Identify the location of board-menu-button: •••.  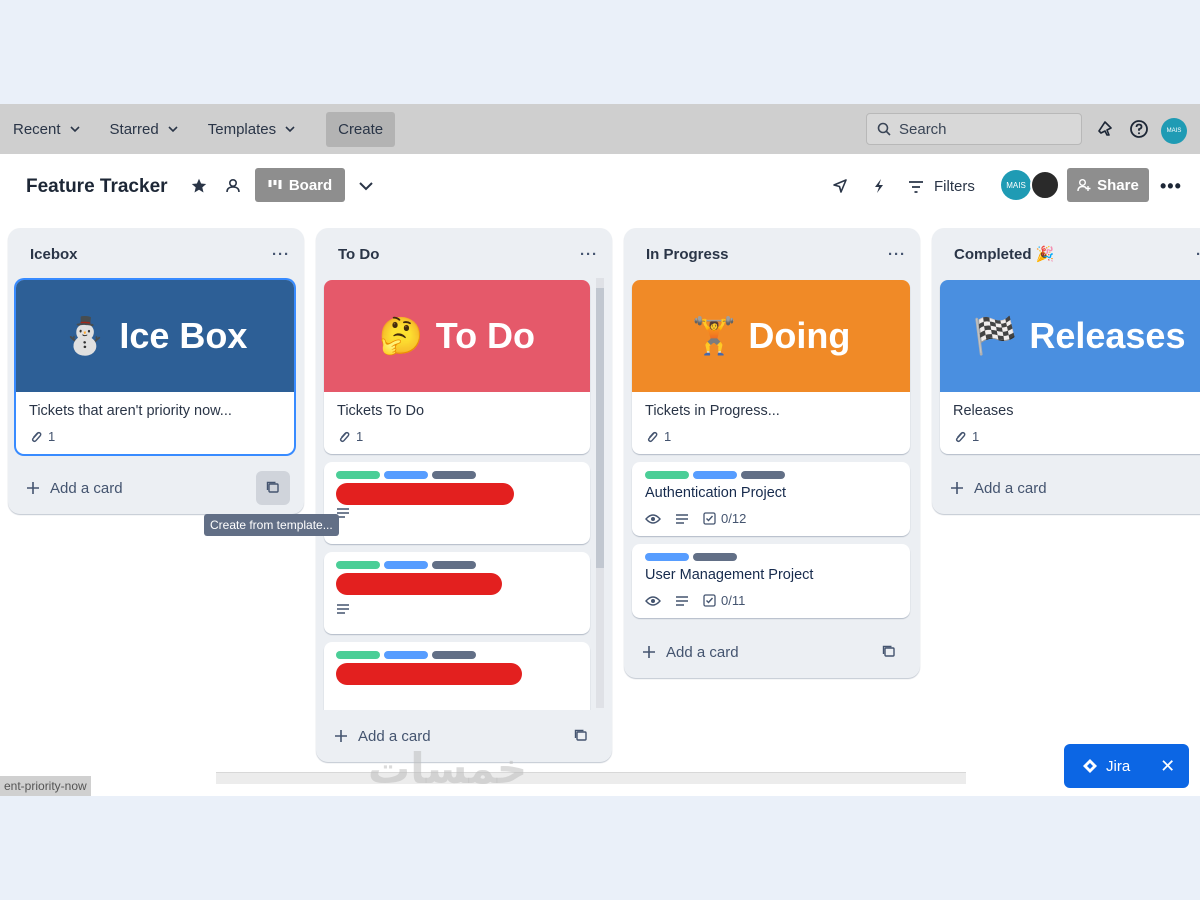
(1171, 186).